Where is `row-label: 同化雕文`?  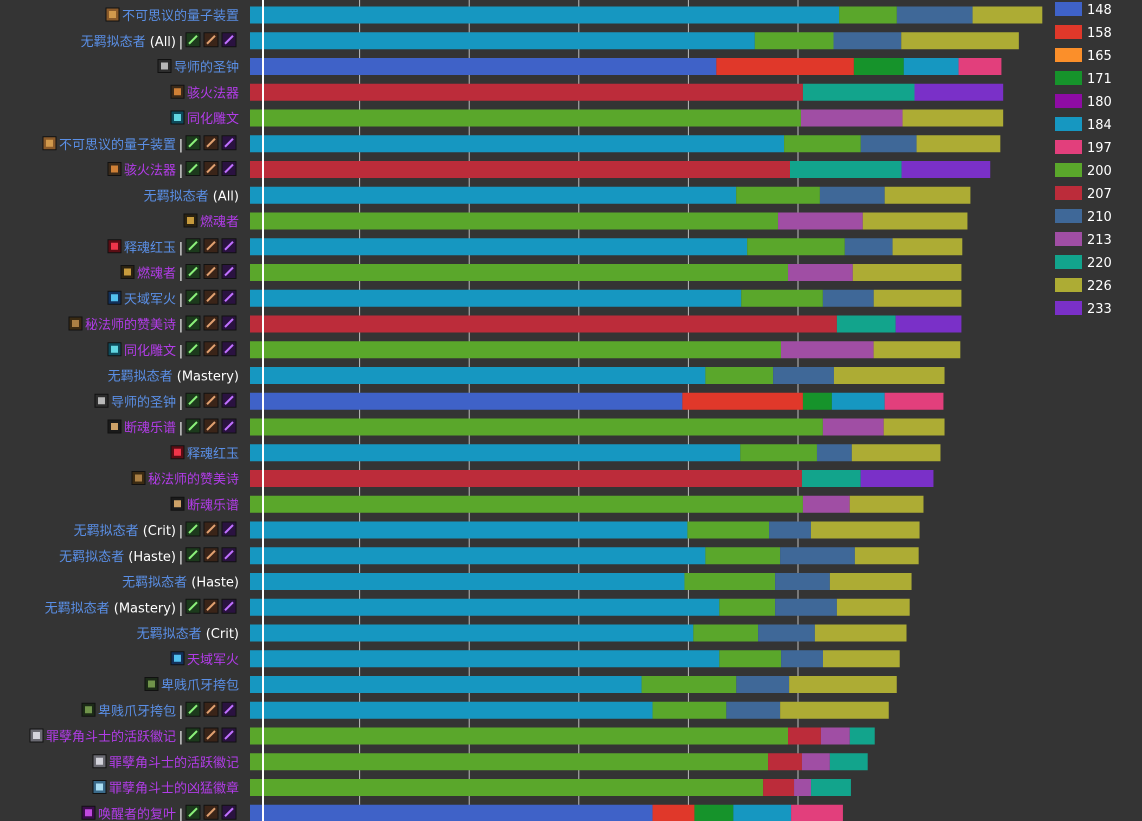 row-label: 同化雕文 is located at coordinates (204, 118).